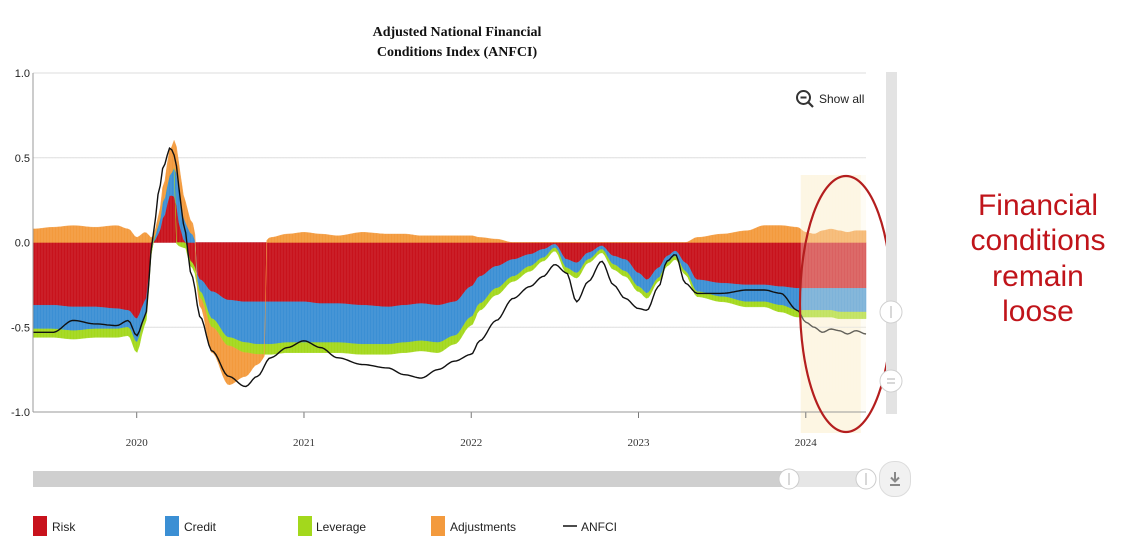  Describe the element at coordinates (22, 244) in the screenshot. I see `y-tick-label: 0.0` at that location.